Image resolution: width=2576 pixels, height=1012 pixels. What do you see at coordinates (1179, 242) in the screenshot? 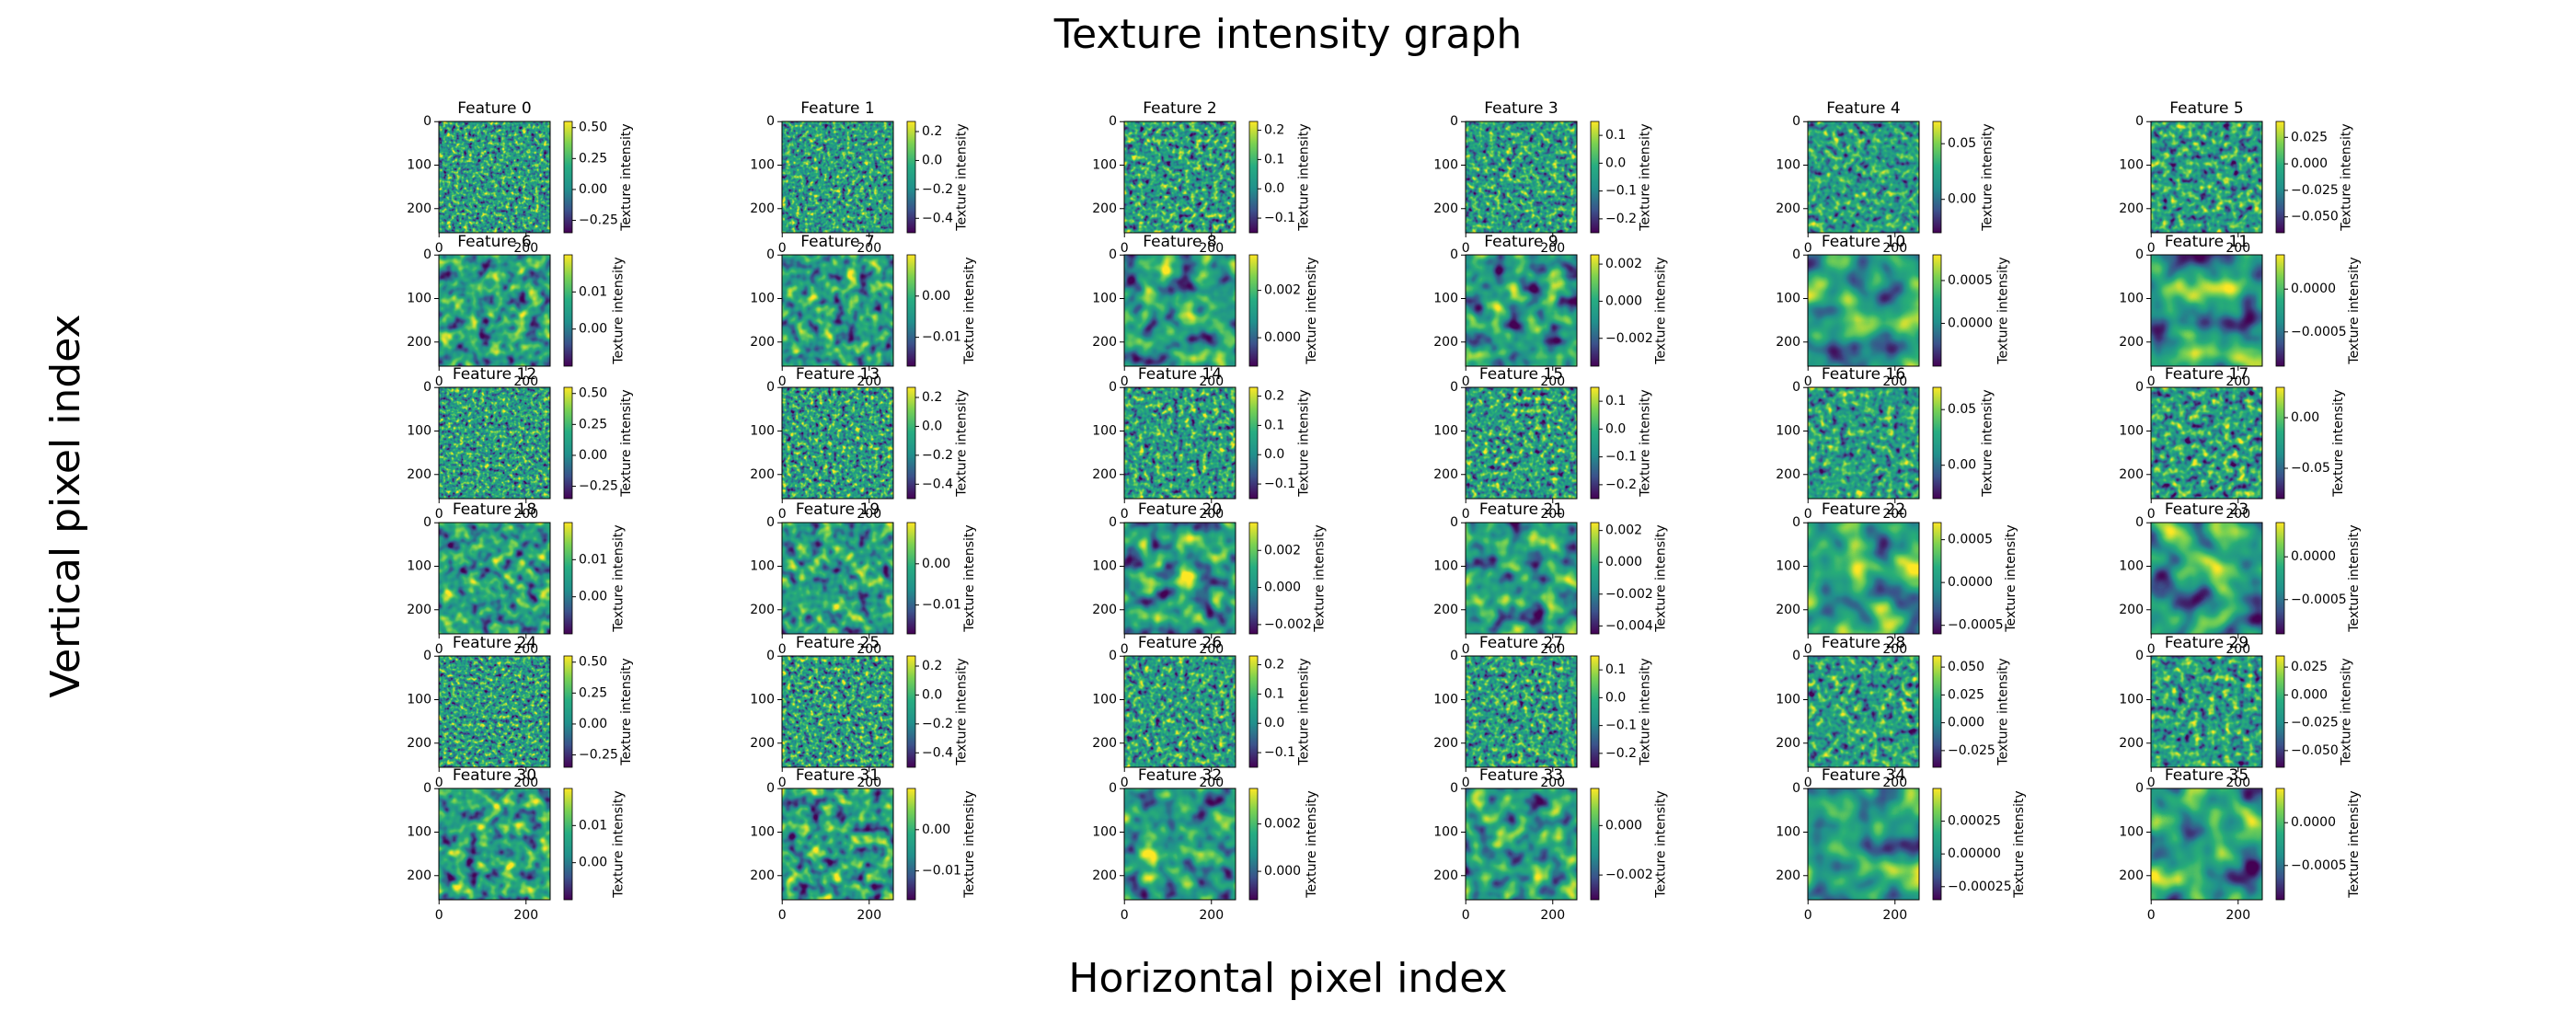
I see `panel-title: Feature 8` at bounding box center [1179, 242].